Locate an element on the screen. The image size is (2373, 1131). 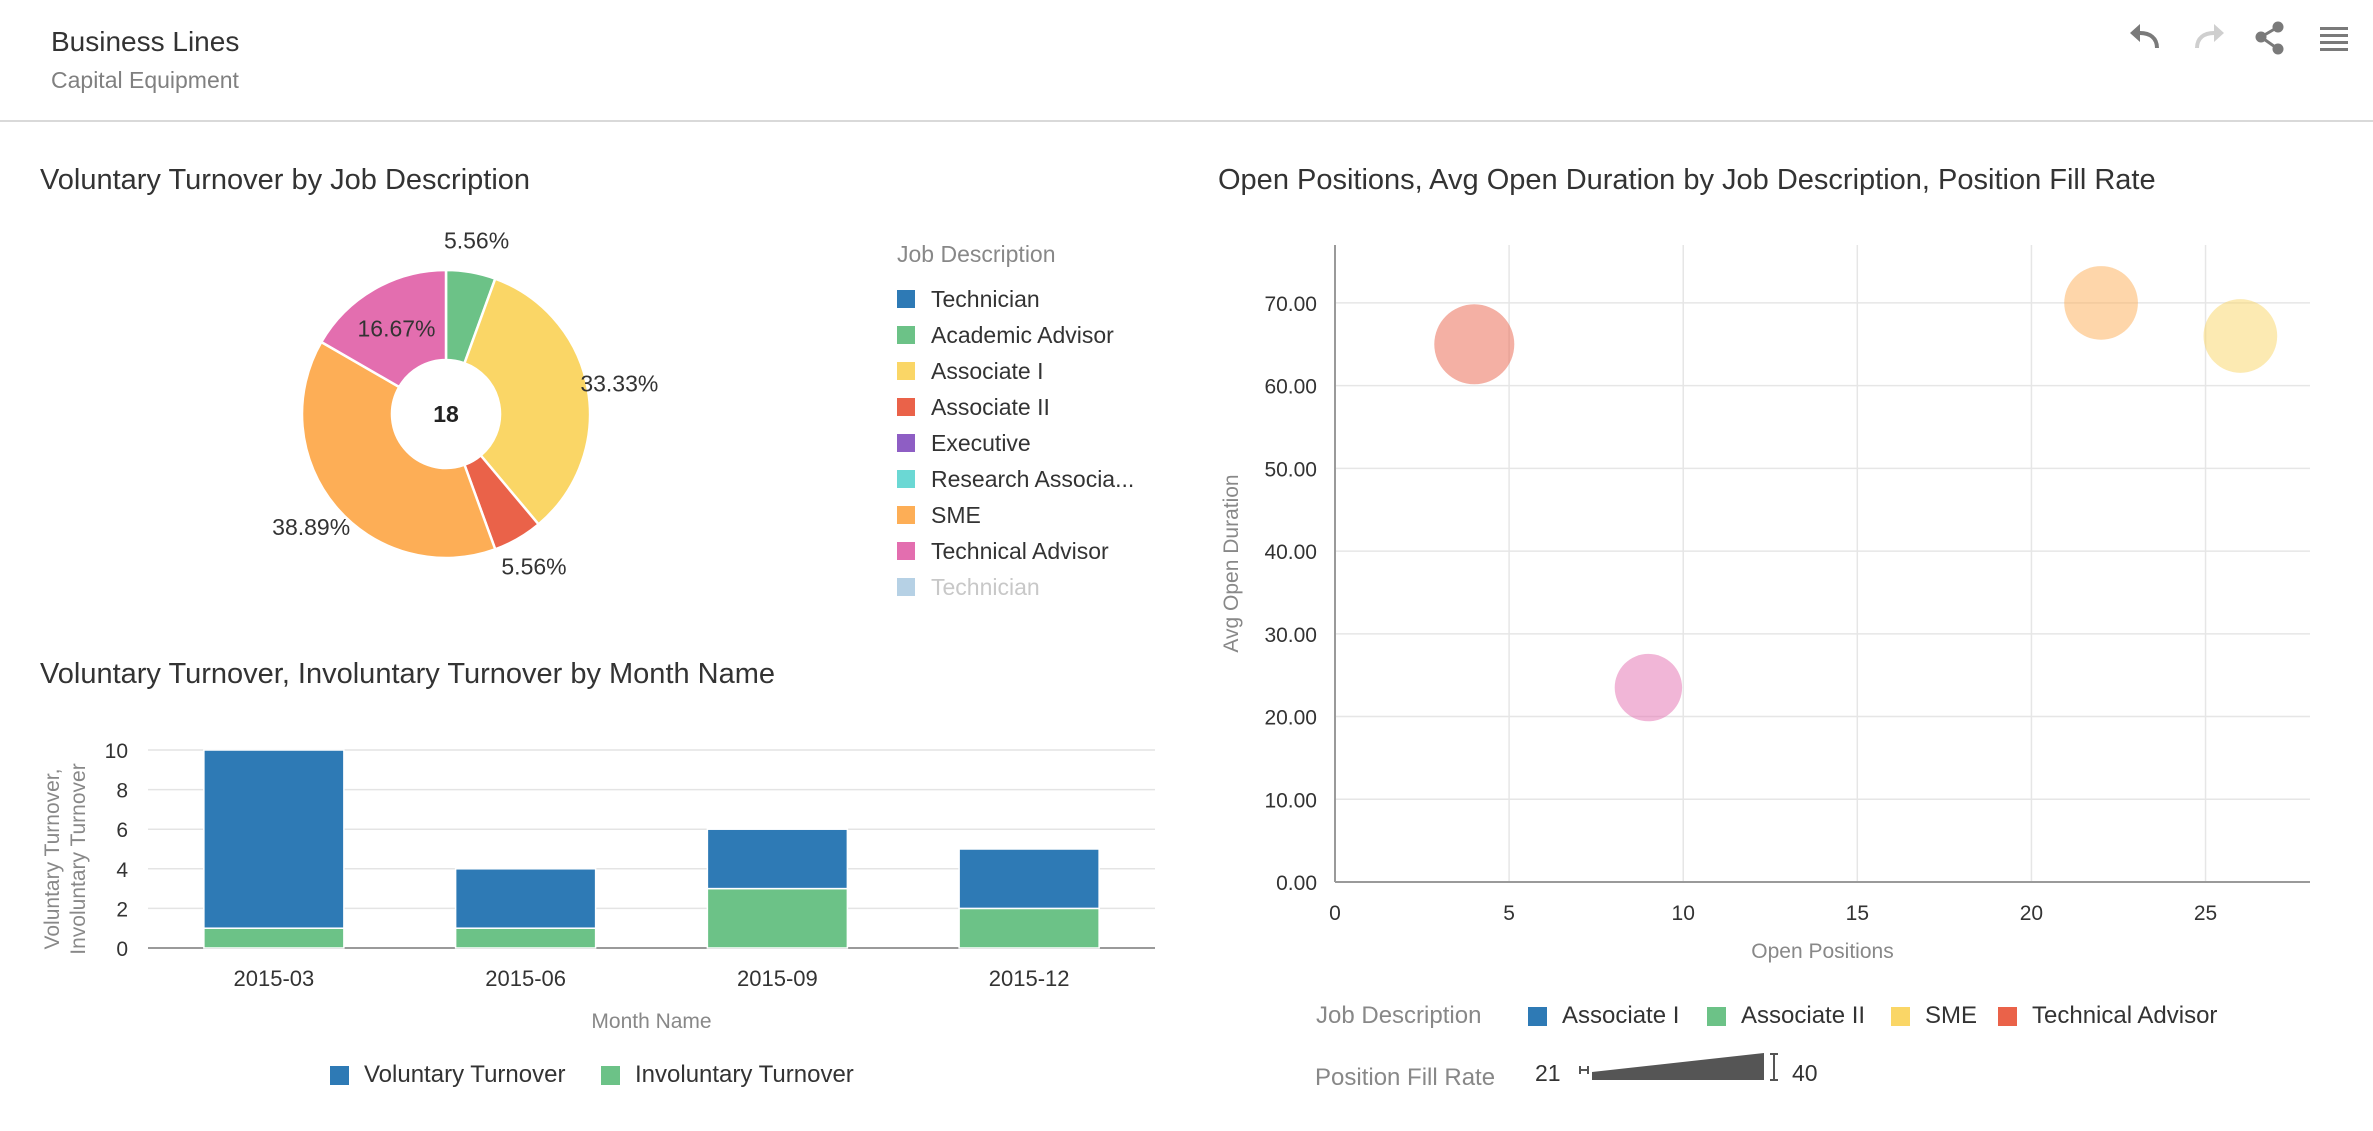
y-axis-label: Avg Open Duration is located at coordinates (1231, 563).